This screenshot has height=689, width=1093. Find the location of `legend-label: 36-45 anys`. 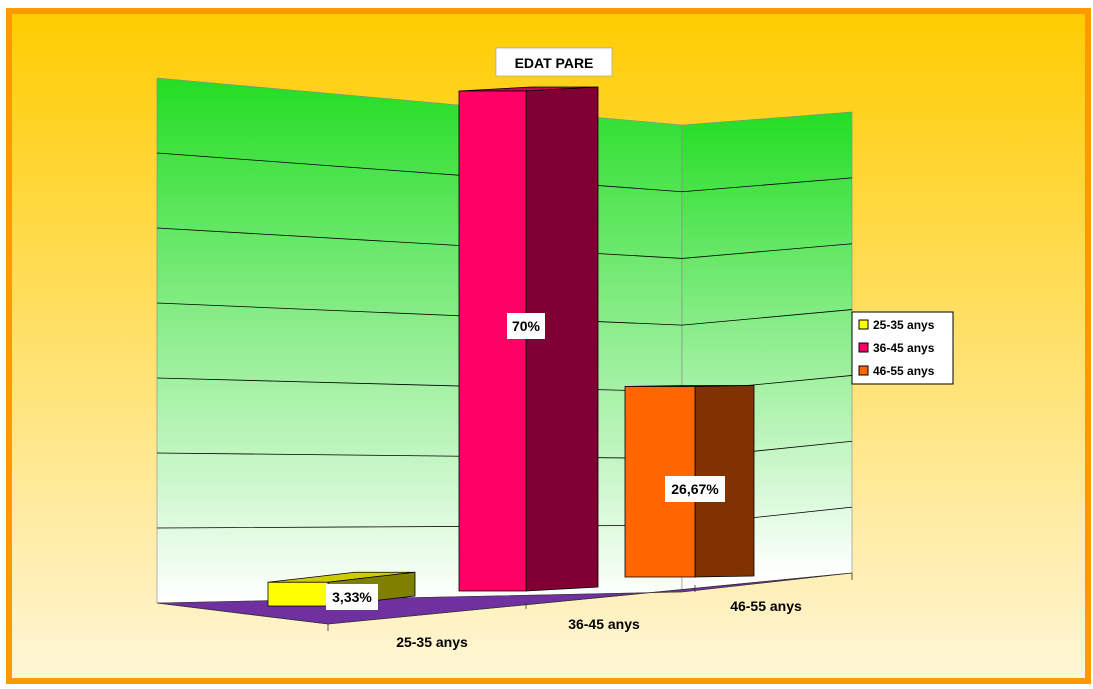

legend-label: 36-45 anys is located at coordinates (904, 348).